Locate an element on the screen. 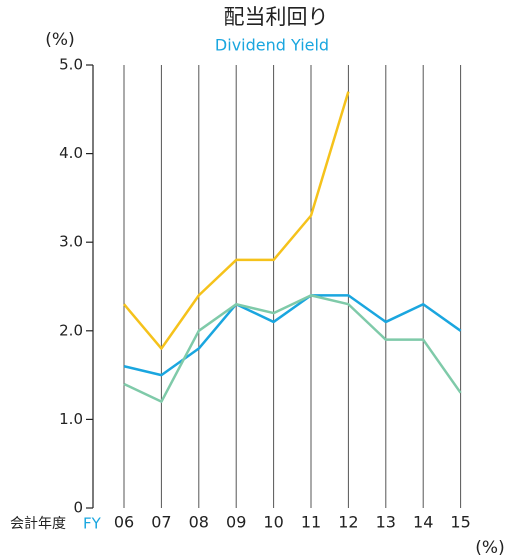 Image resolution: width=519 pixels, height=559 pixels. x-tick-label: 10 is located at coordinates (273, 522).